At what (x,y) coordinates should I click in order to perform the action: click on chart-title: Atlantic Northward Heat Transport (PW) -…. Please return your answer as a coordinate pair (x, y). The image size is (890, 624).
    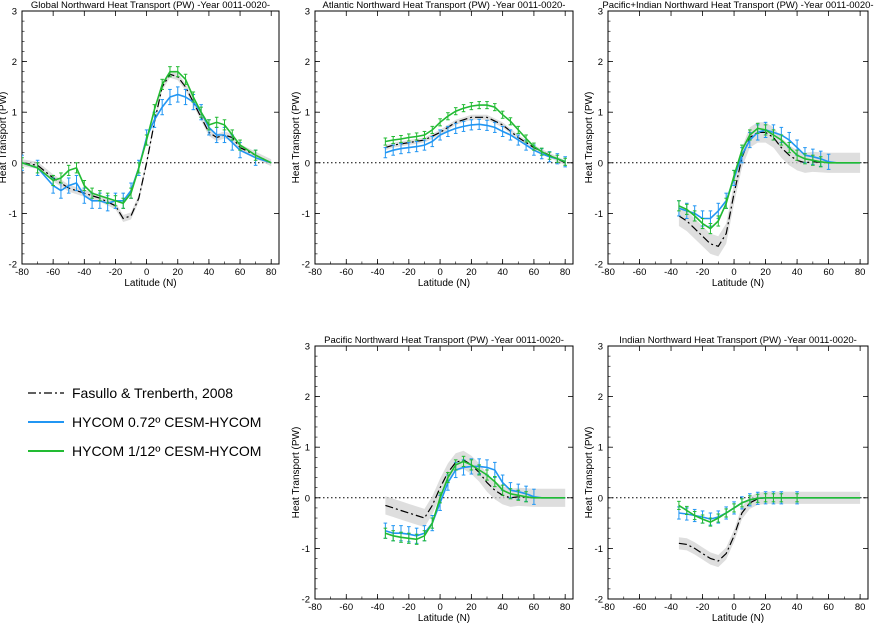
    Looking at the image, I should click on (444, 5).